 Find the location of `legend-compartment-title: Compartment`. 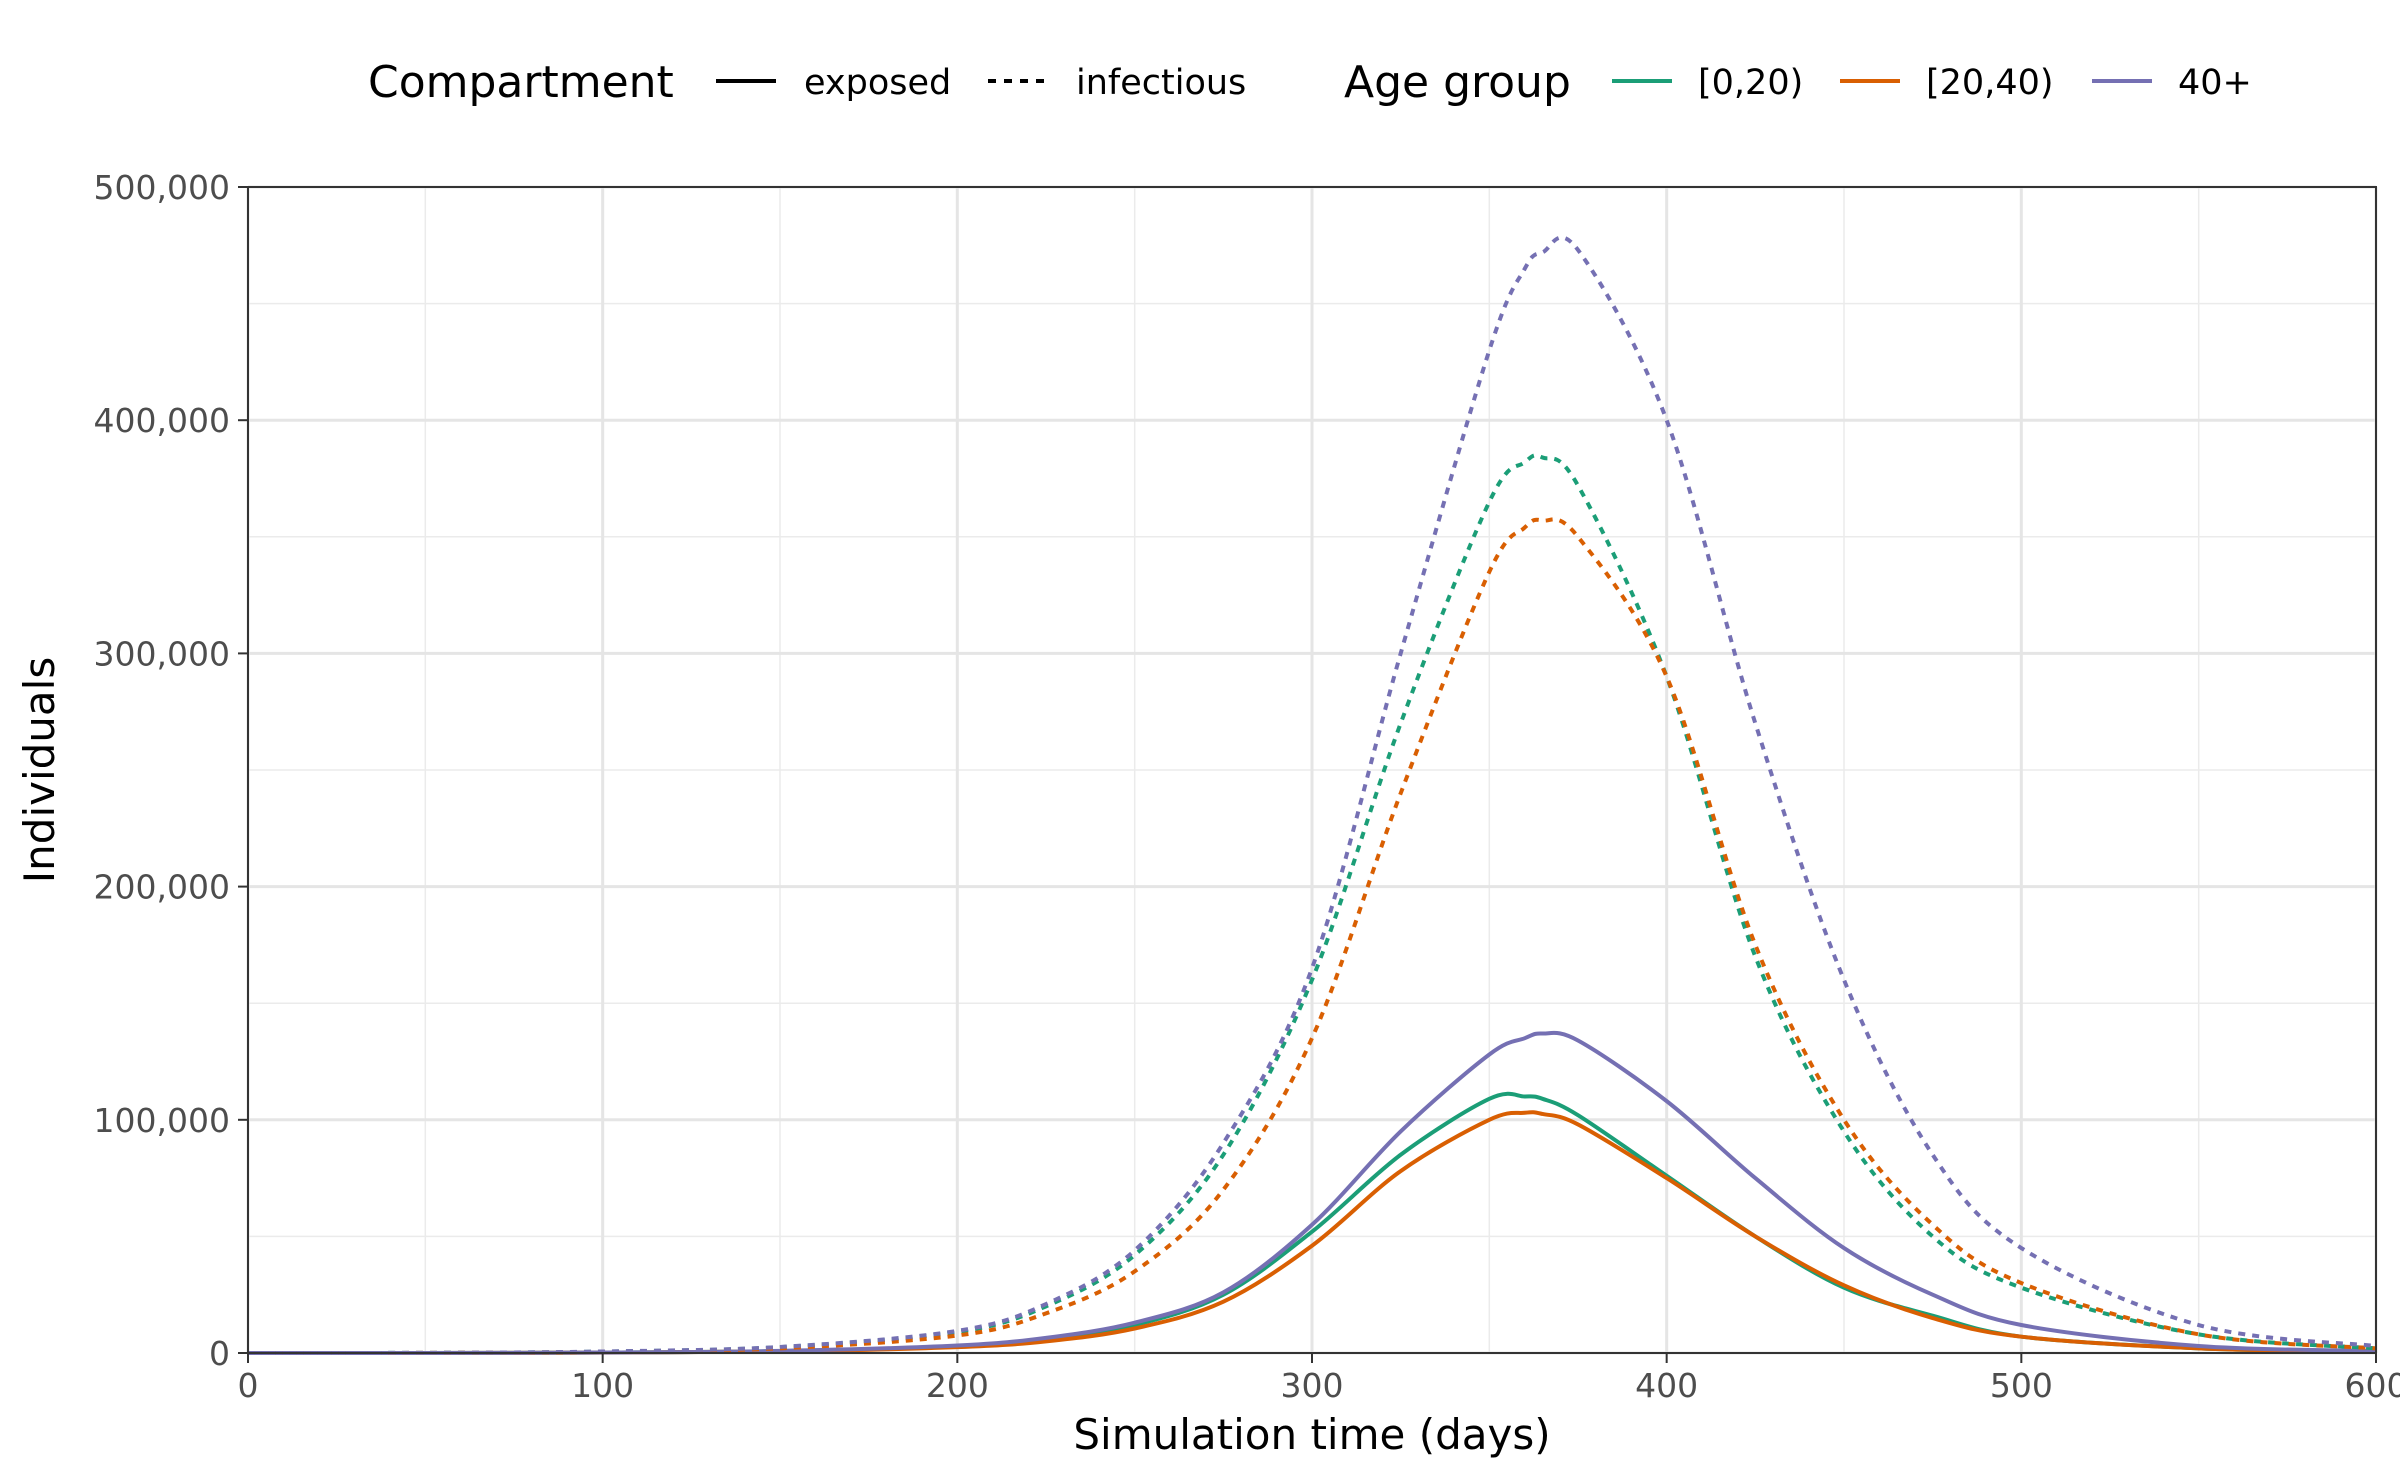

legend-compartment-title: Compartment is located at coordinates (521, 82).